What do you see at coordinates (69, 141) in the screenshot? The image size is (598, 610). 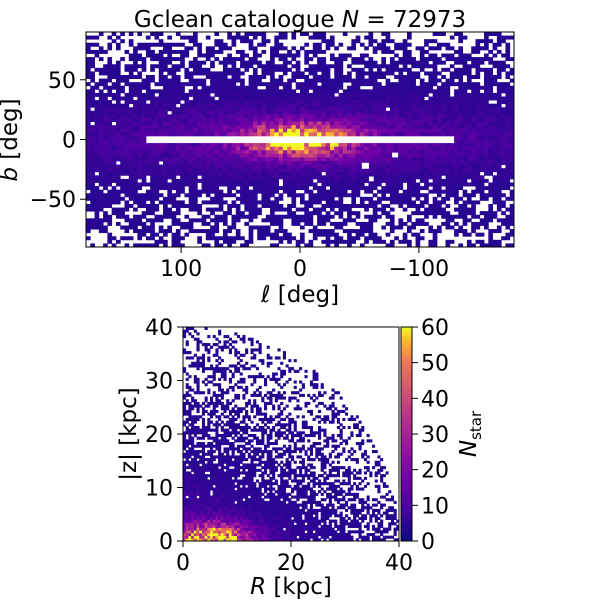 I see `sky-map-ytick-label: 0` at bounding box center [69, 141].